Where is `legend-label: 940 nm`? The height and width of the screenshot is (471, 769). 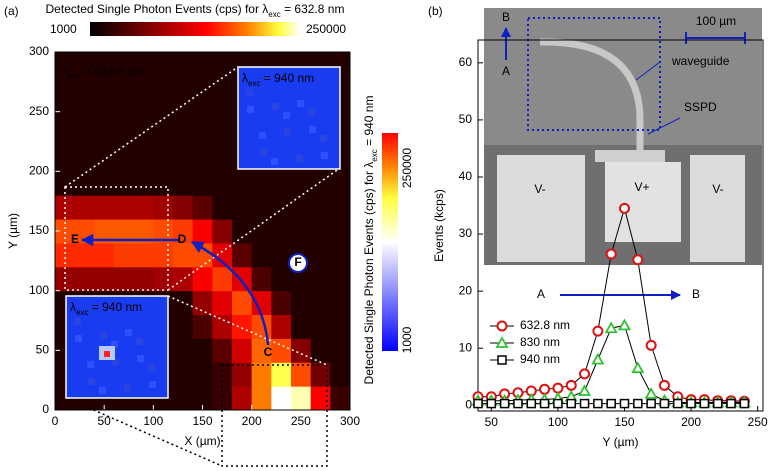
legend-label: 940 nm is located at coordinates (540, 359).